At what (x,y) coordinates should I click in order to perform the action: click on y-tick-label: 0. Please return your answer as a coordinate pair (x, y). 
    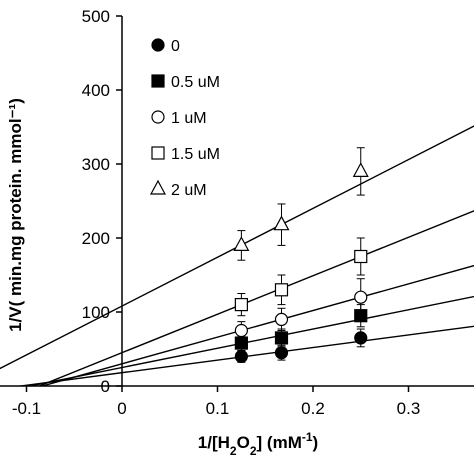
    Looking at the image, I should click on (105, 386).